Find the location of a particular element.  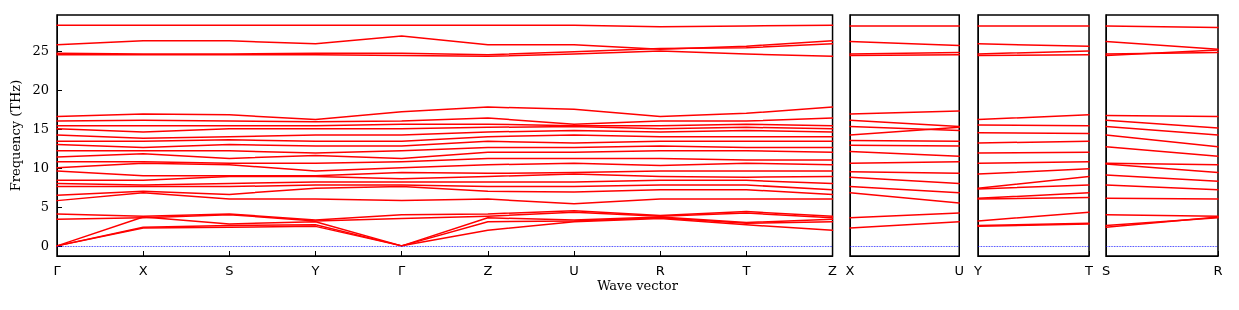

y-tick-label: 25 is located at coordinates (40, 51).